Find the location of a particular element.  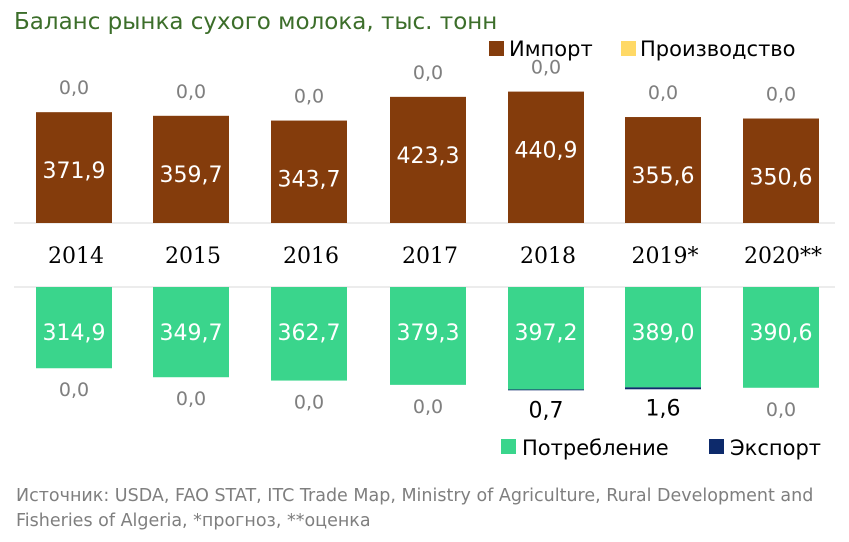

production-value-label-3: 0,0 is located at coordinates (428, 73).